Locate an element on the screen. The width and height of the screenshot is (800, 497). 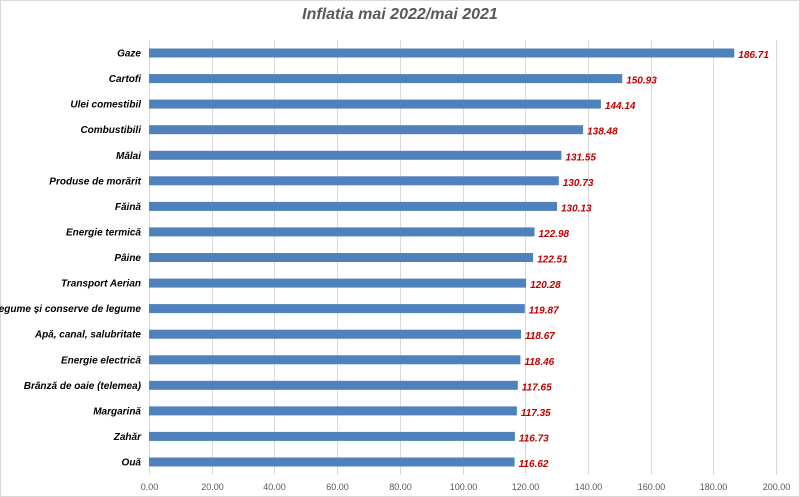
data-label: 118.67 is located at coordinates (540, 336).